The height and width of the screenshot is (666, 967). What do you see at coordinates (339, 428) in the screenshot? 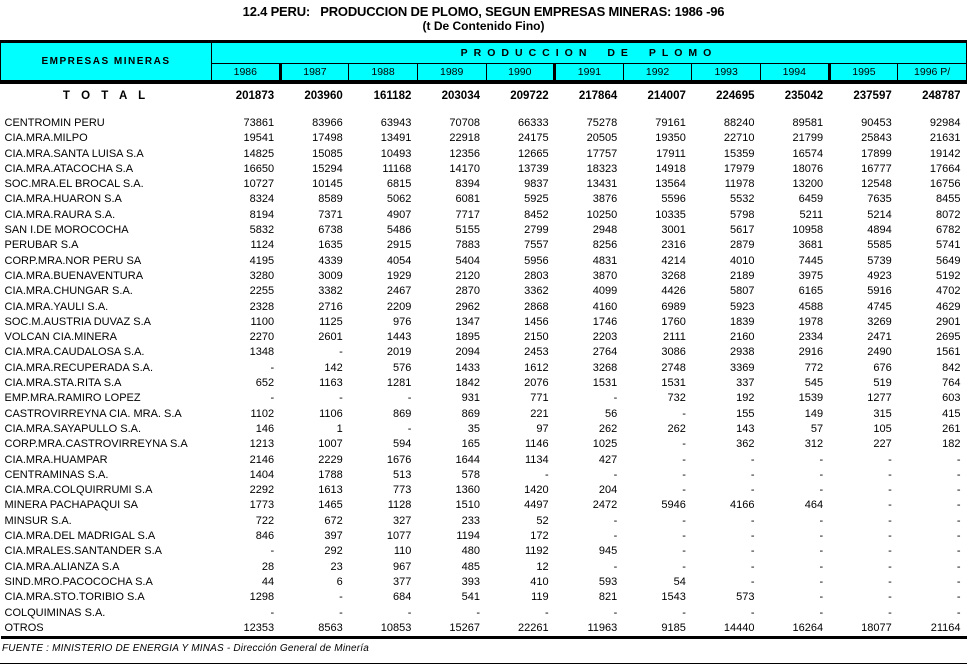
I see `value-cell: 1` at bounding box center [339, 428].